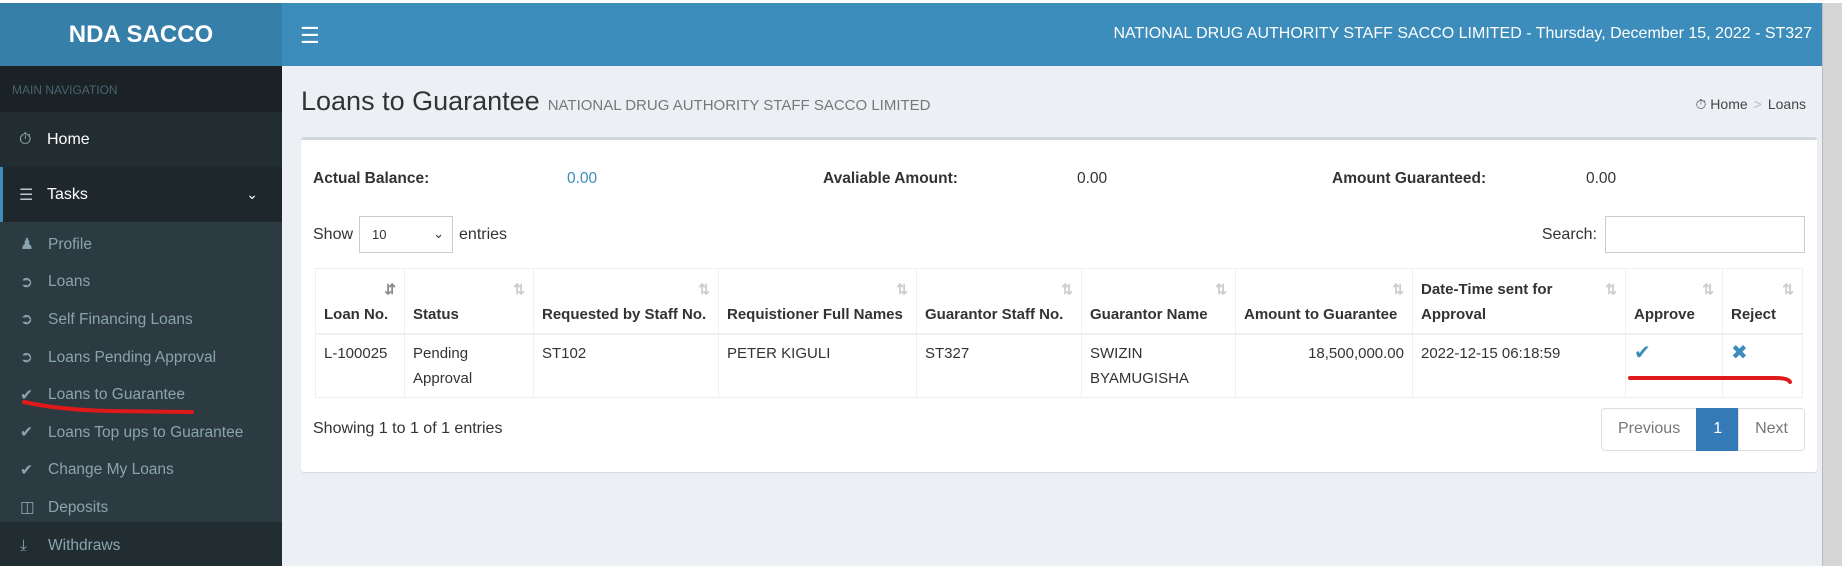 This screenshot has height=566, width=1842. Describe the element at coordinates (1409, 178) in the screenshot. I see `amount-guaranteed-label: Amount Guaranteed:` at that location.